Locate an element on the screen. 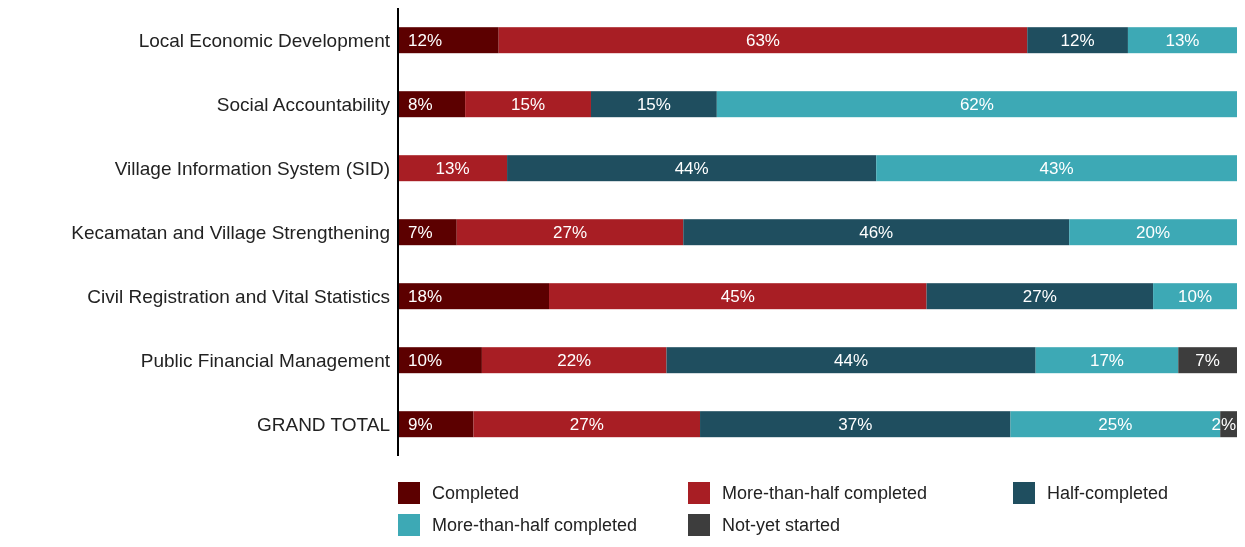 The width and height of the screenshot is (1245, 547). data-label: 45% is located at coordinates (737, 297).